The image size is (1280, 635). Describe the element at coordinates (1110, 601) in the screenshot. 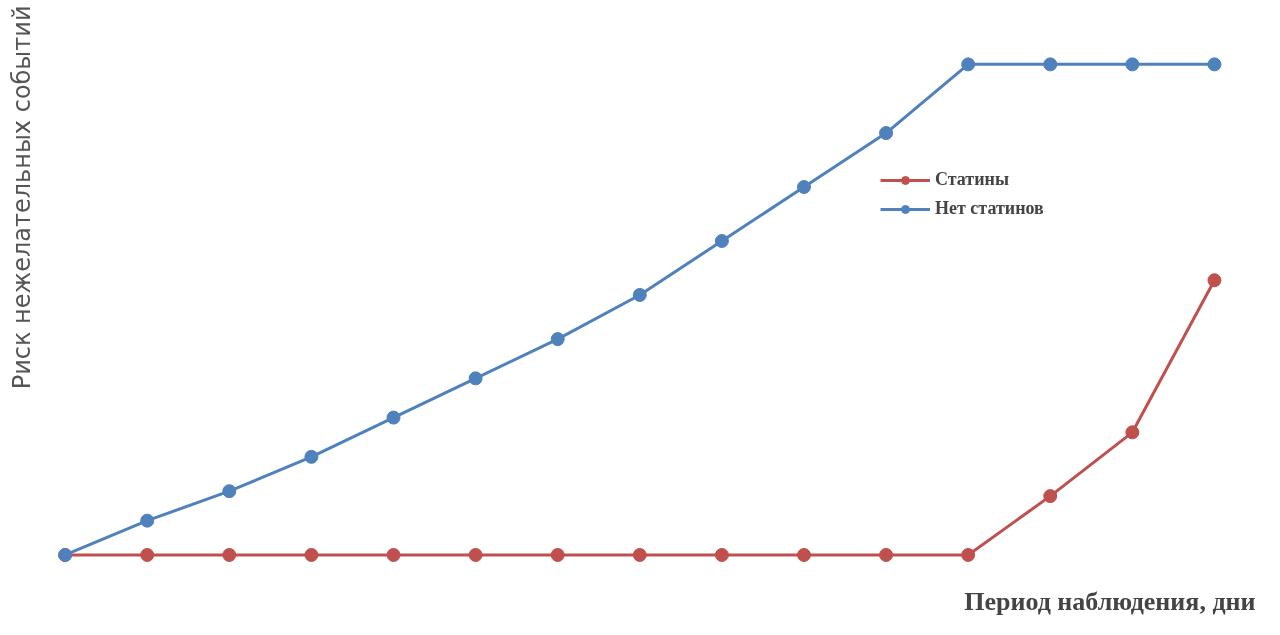

I see `x-axis-title: Период наблюдения, дни` at that location.